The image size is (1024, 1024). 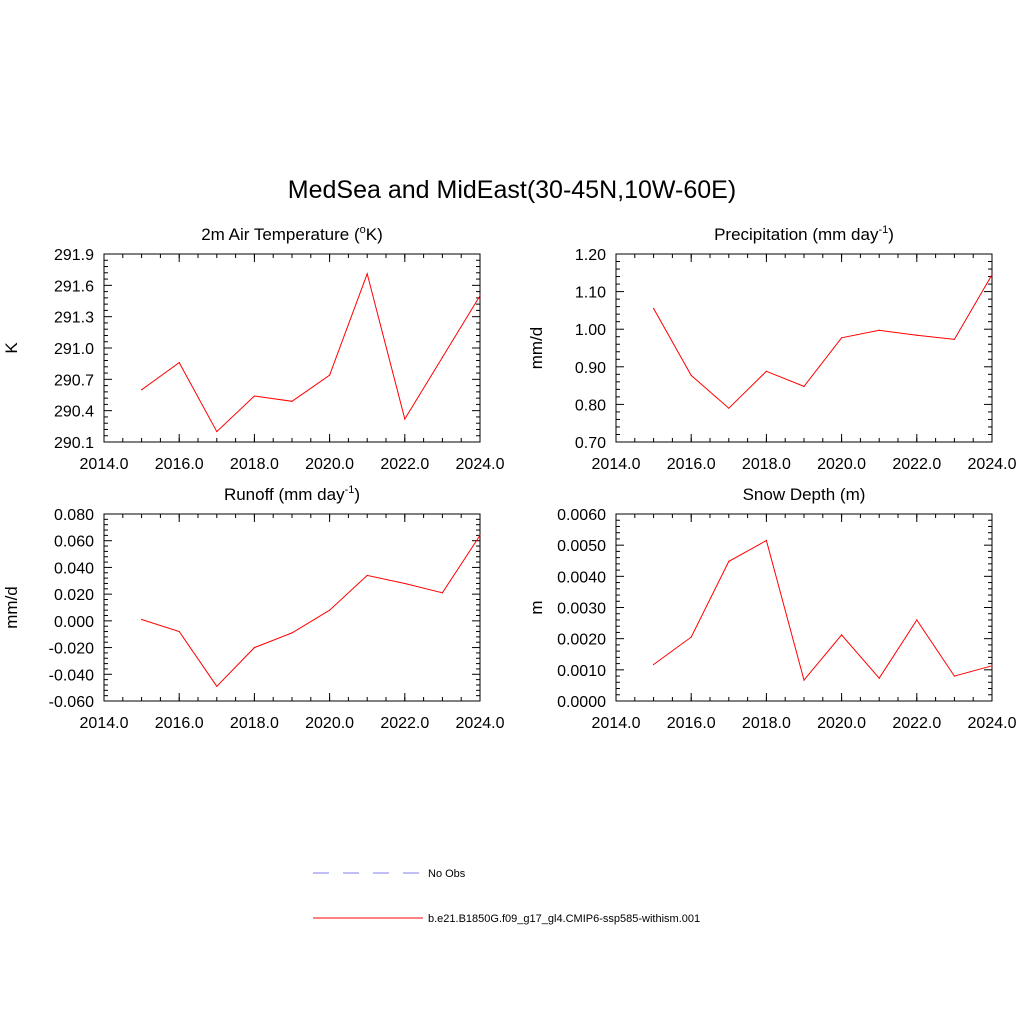 What do you see at coordinates (590, 405) in the screenshot?
I see `y-tick-label: 0.80` at bounding box center [590, 405].